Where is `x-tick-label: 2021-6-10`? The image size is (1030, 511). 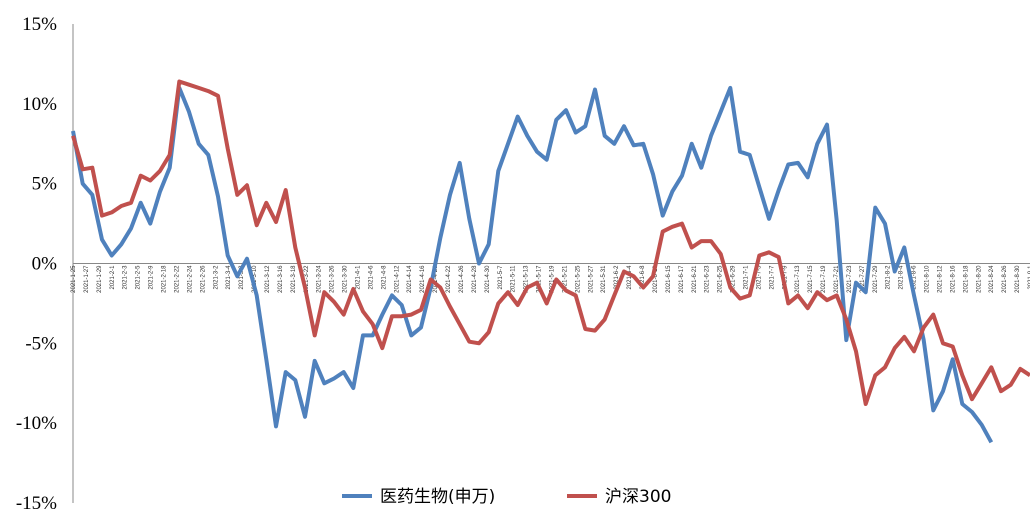
x-tick-label: 2021-6-10 is located at coordinates (656, 279).